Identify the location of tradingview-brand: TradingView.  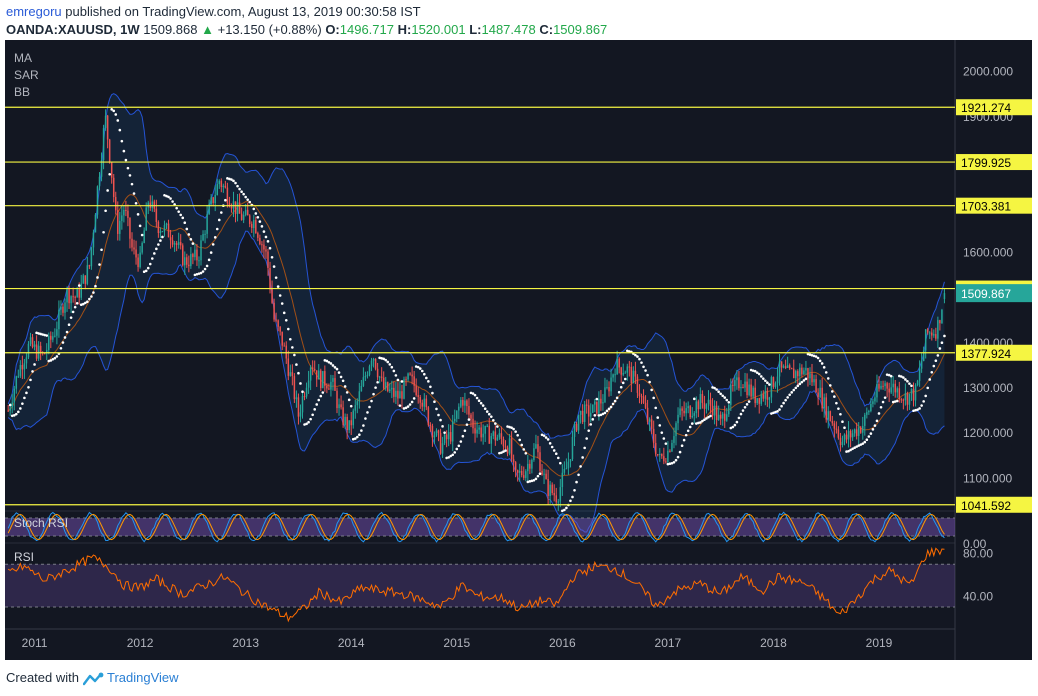
(142, 677).